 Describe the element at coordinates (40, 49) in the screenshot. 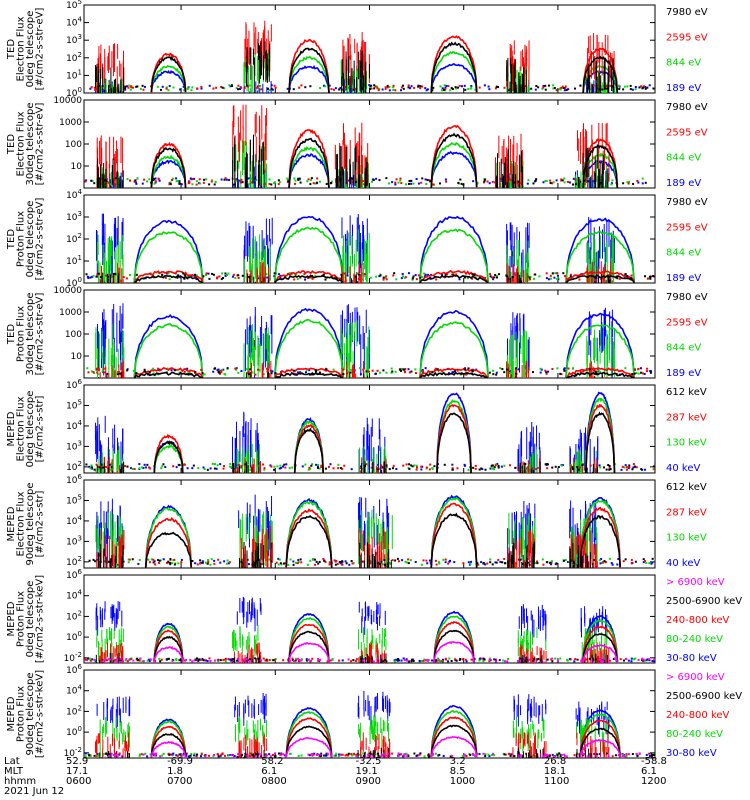

I see `y-axis-label-line: [#/cm2-s-str-eV]` at that location.